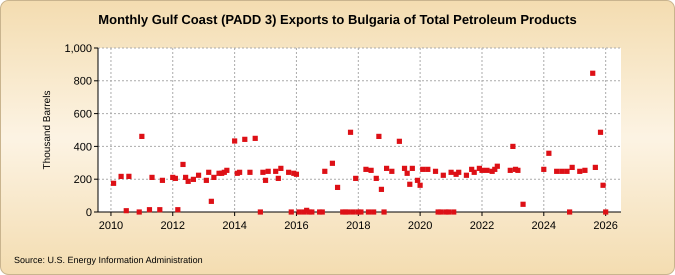  Describe the element at coordinates (83, 147) in the screenshot. I see `y-tick-label: 400` at that location.